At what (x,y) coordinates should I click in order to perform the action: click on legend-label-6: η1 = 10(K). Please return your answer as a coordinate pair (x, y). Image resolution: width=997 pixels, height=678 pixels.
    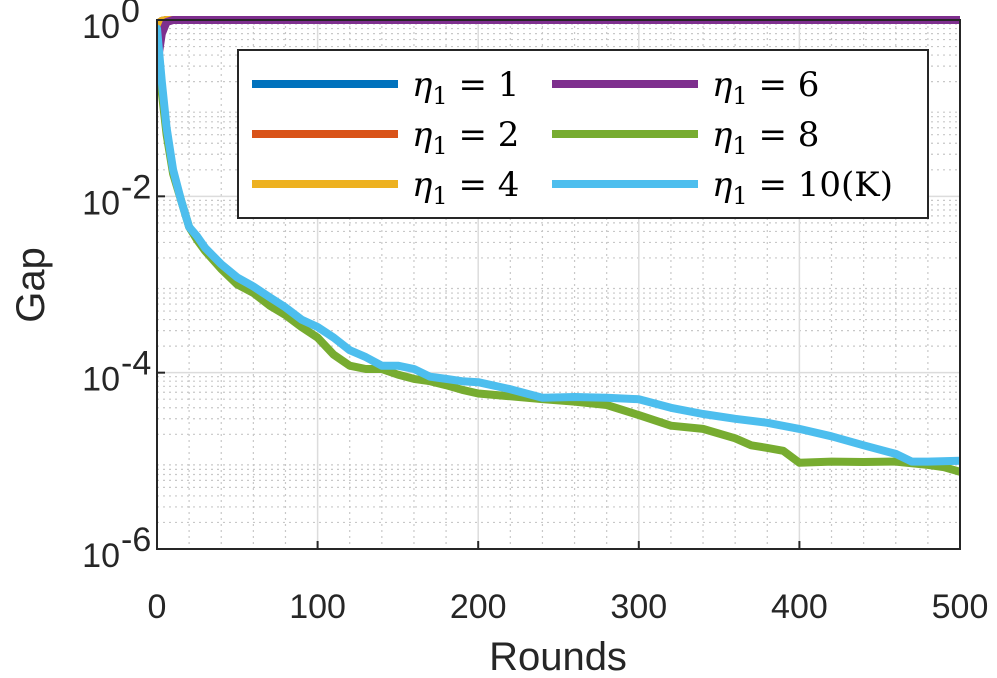
    Looking at the image, I should click on (802, 187).